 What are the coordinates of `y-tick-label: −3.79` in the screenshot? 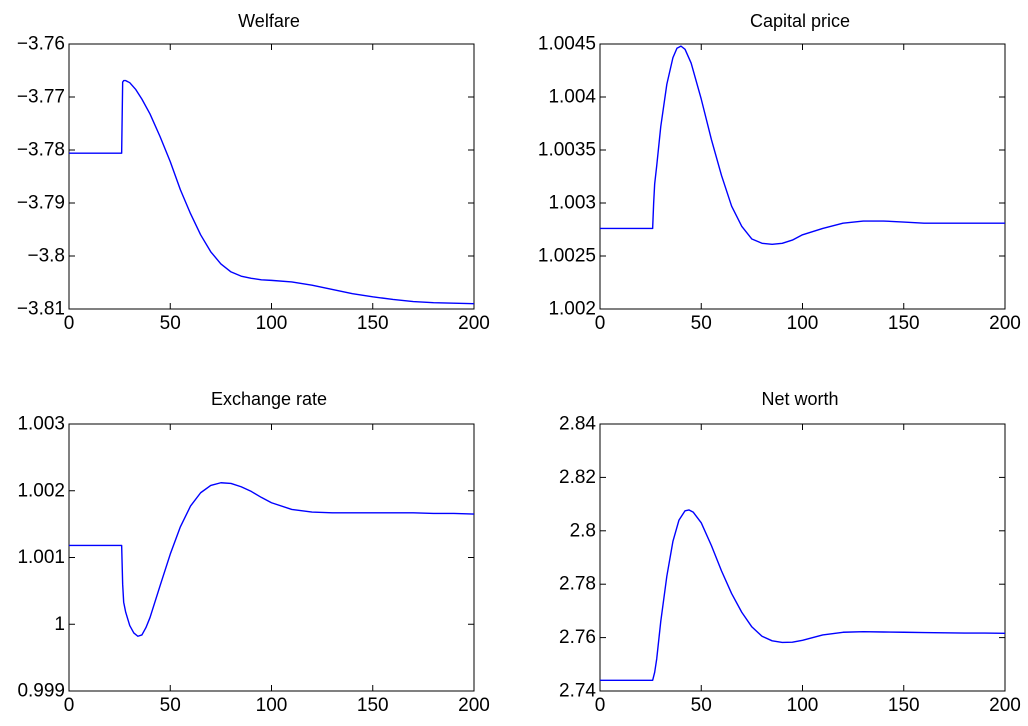 It's located at (41, 203).